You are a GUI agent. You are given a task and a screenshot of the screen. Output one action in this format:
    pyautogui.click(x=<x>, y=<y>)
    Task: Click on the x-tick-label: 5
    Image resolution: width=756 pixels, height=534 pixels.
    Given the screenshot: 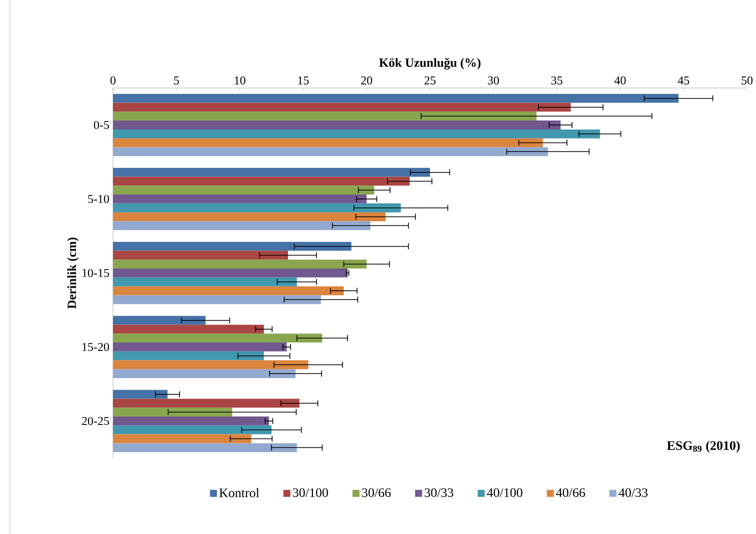 What is the action you would take?
    pyautogui.click(x=176, y=80)
    